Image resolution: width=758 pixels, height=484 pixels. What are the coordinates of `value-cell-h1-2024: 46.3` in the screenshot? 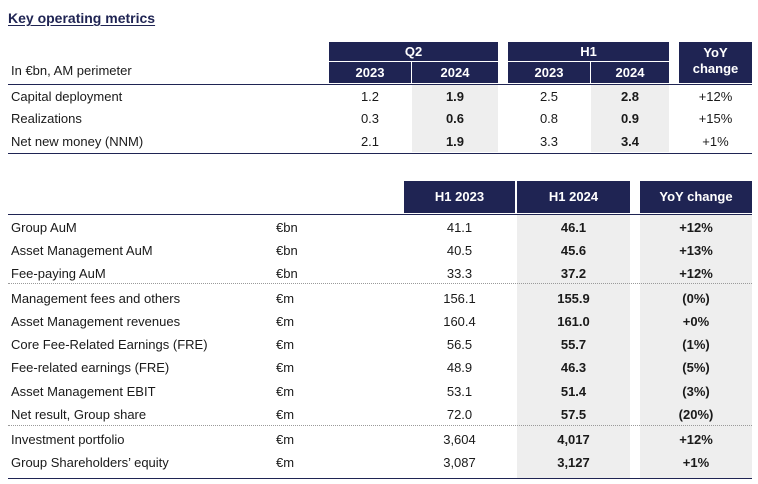 It's located at (573, 367).